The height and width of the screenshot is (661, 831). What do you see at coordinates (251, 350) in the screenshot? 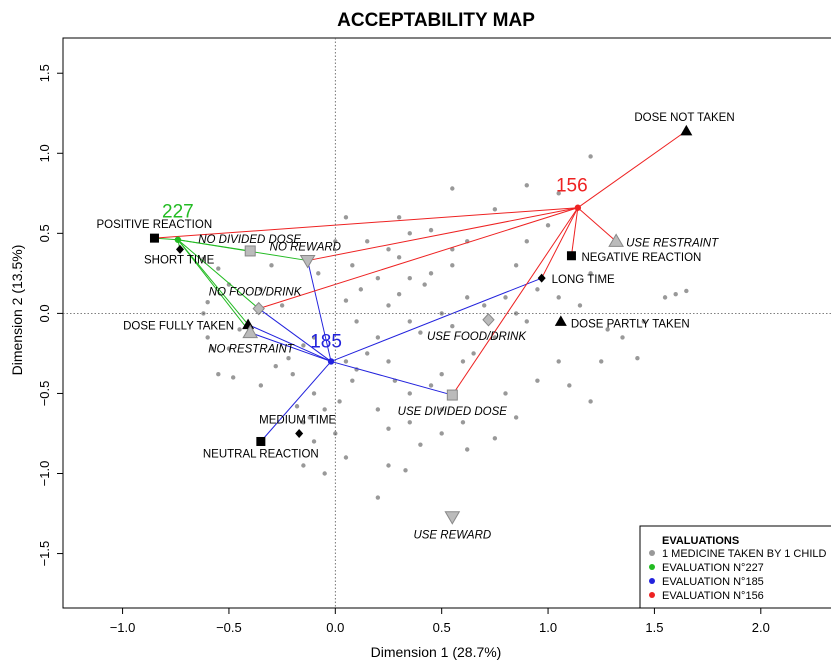
I see `no-restraint-label: NO RESTRAINT` at bounding box center [251, 350].